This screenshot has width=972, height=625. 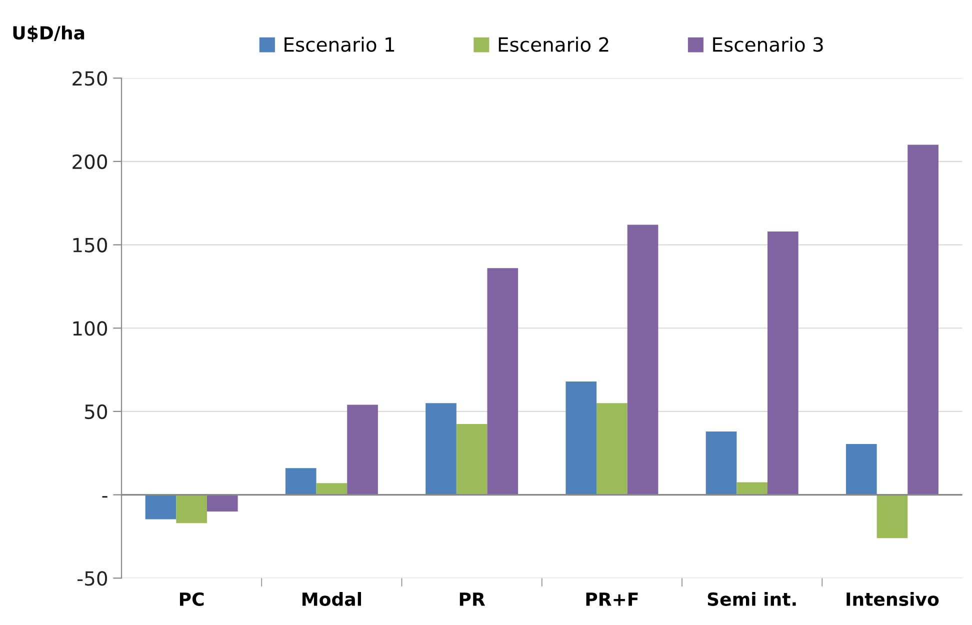 What do you see at coordinates (90, 328) in the screenshot?
I see `y-tick-label: 100` at bounding box center [90, 328].